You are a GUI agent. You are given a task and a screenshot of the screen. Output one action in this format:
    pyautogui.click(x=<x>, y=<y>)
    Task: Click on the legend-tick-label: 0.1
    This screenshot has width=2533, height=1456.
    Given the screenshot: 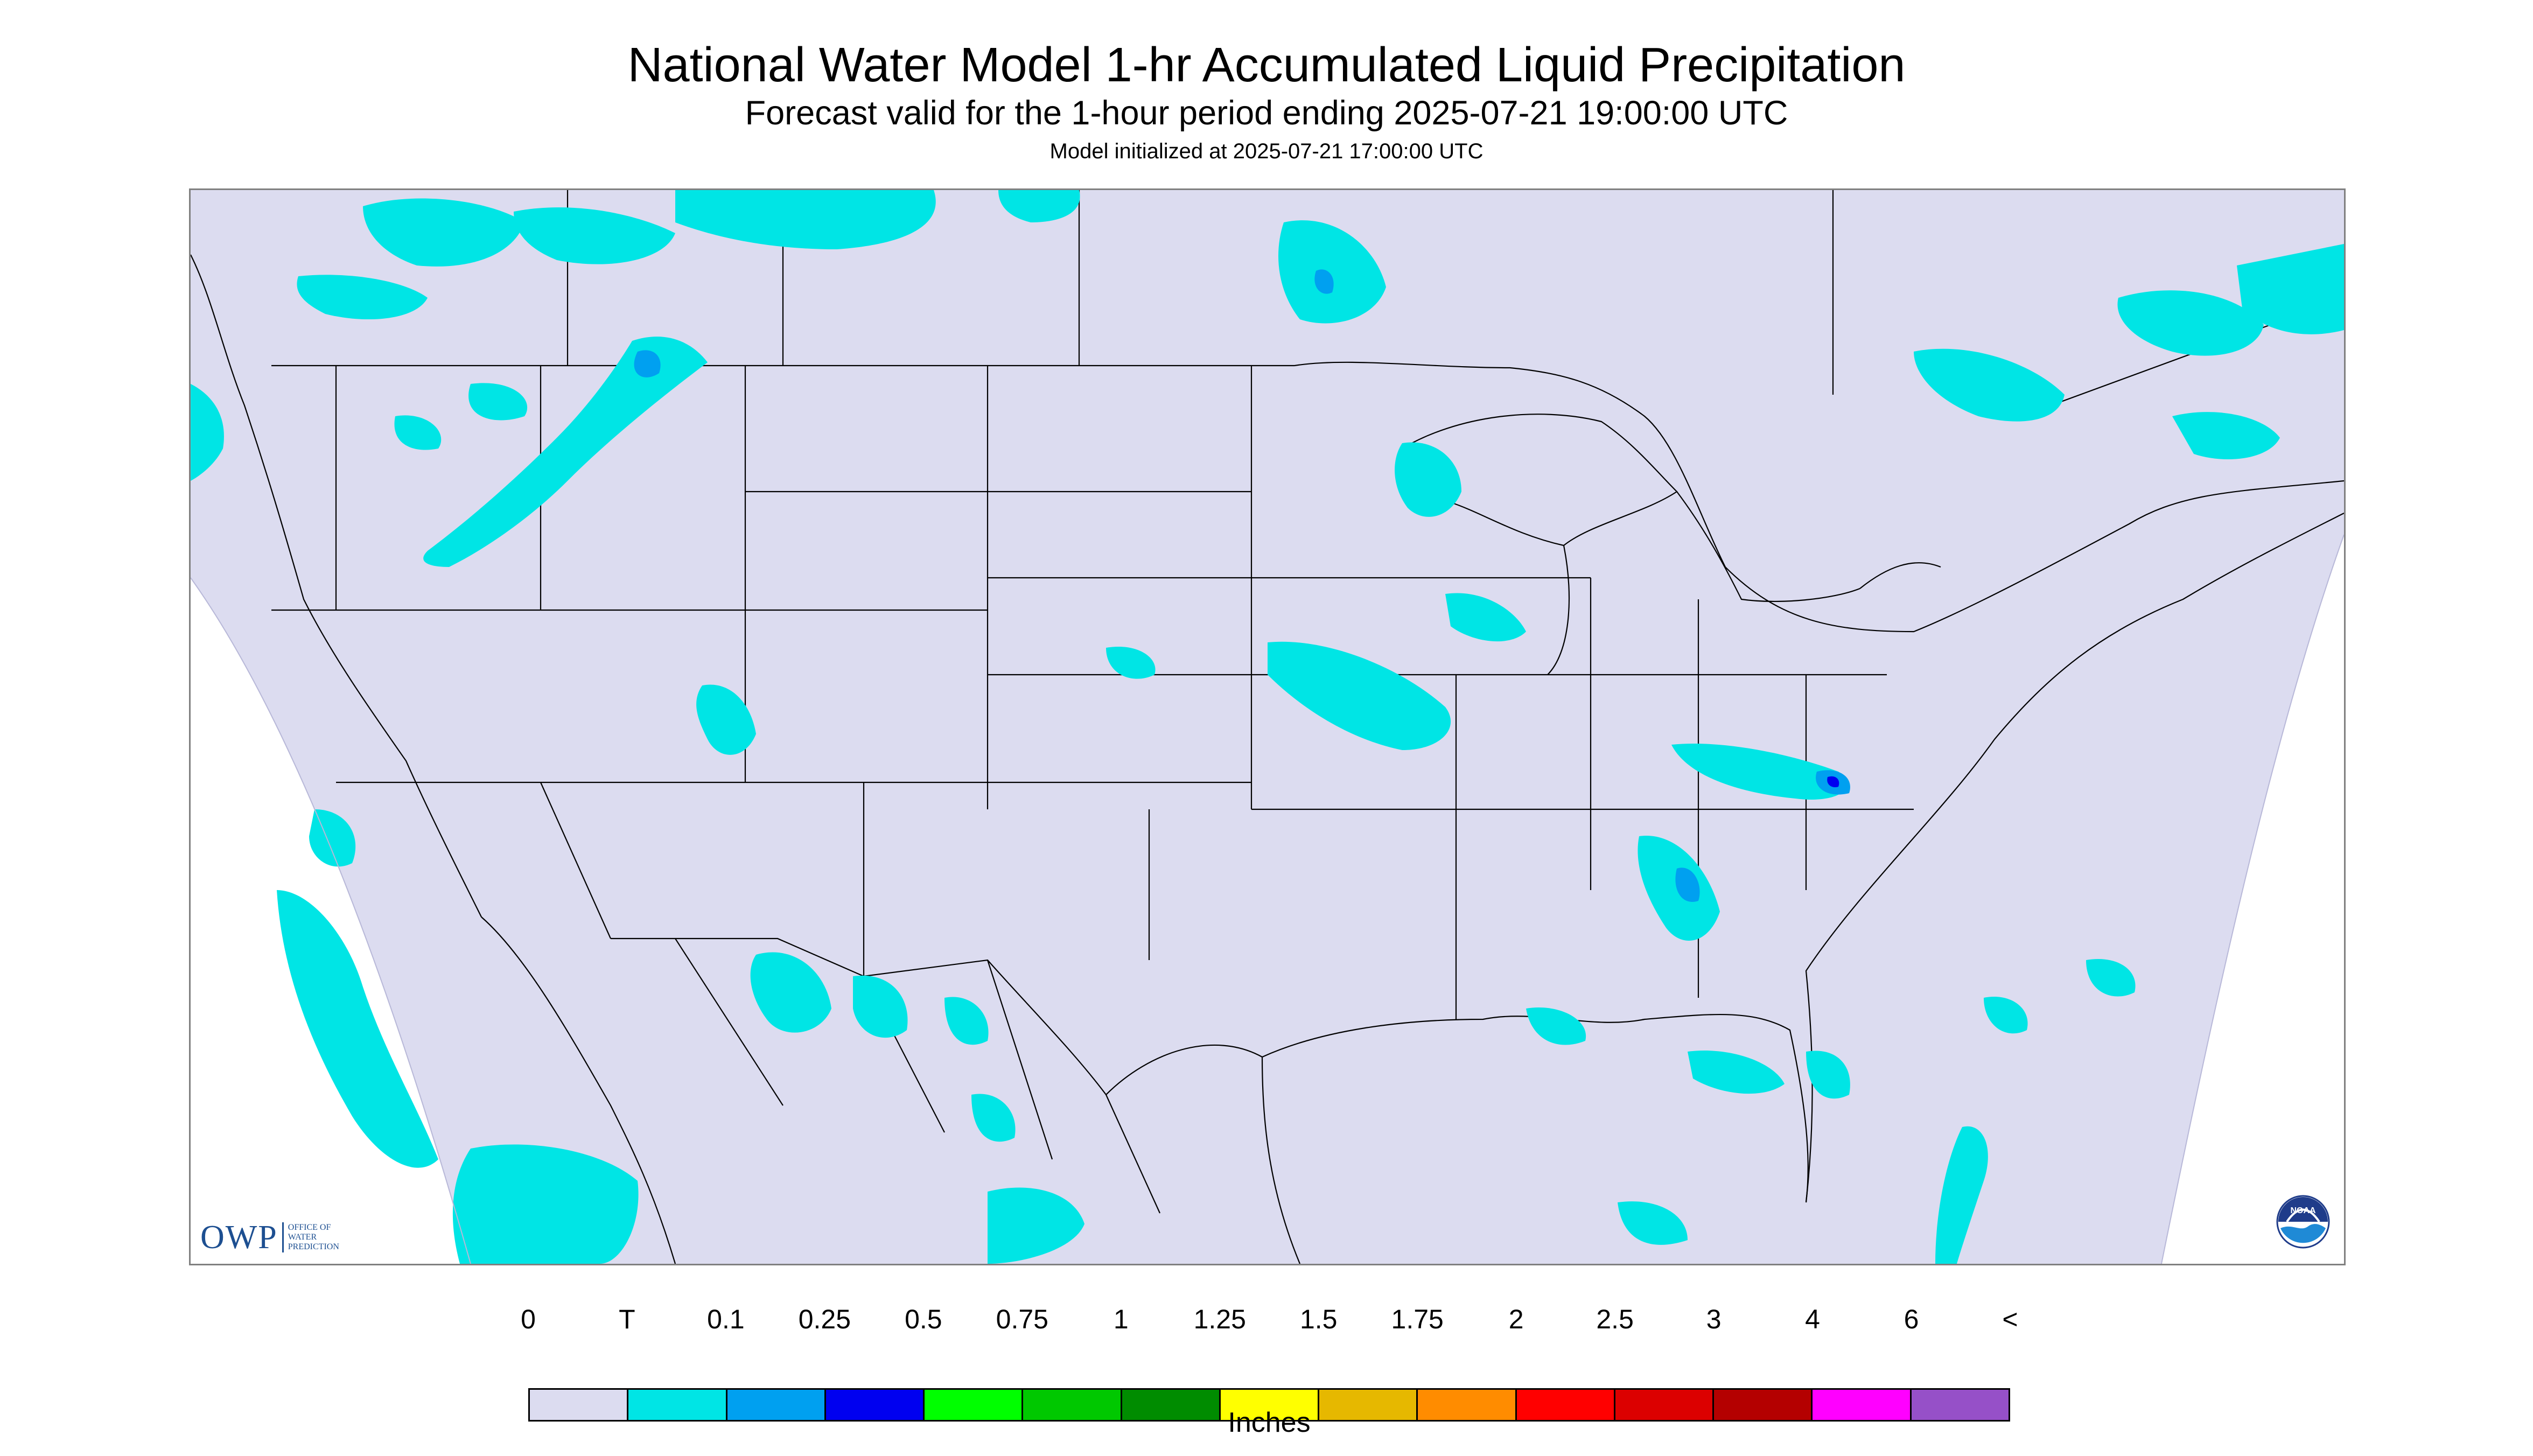 What is the action you would take?
    pyautogui.click(x=726, y=1319)
    